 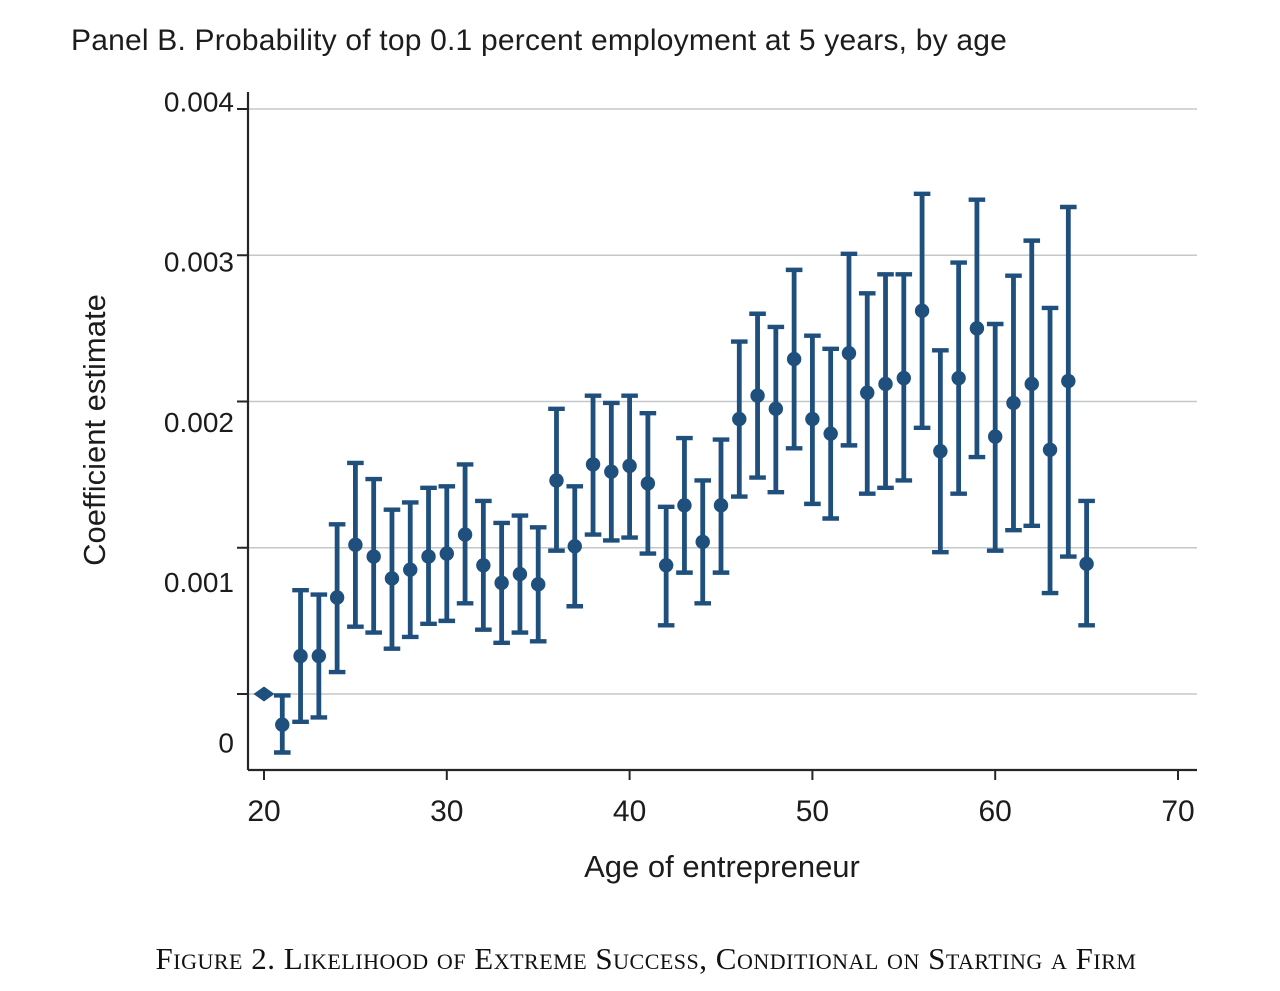 I want to click on y-tick-label: 0.004, so click(x=199, y=101).